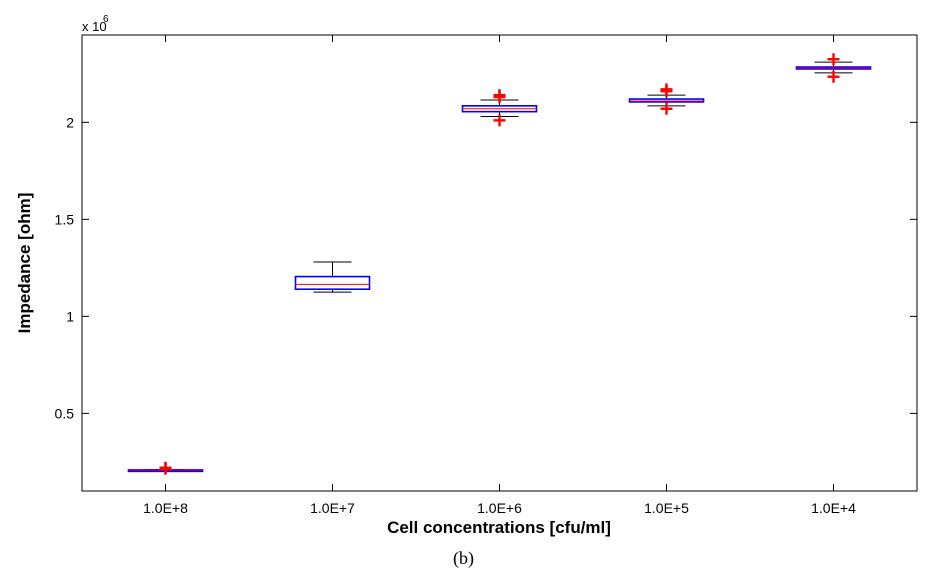  I want to click on y-tick-label: 1, so click(70, 316).